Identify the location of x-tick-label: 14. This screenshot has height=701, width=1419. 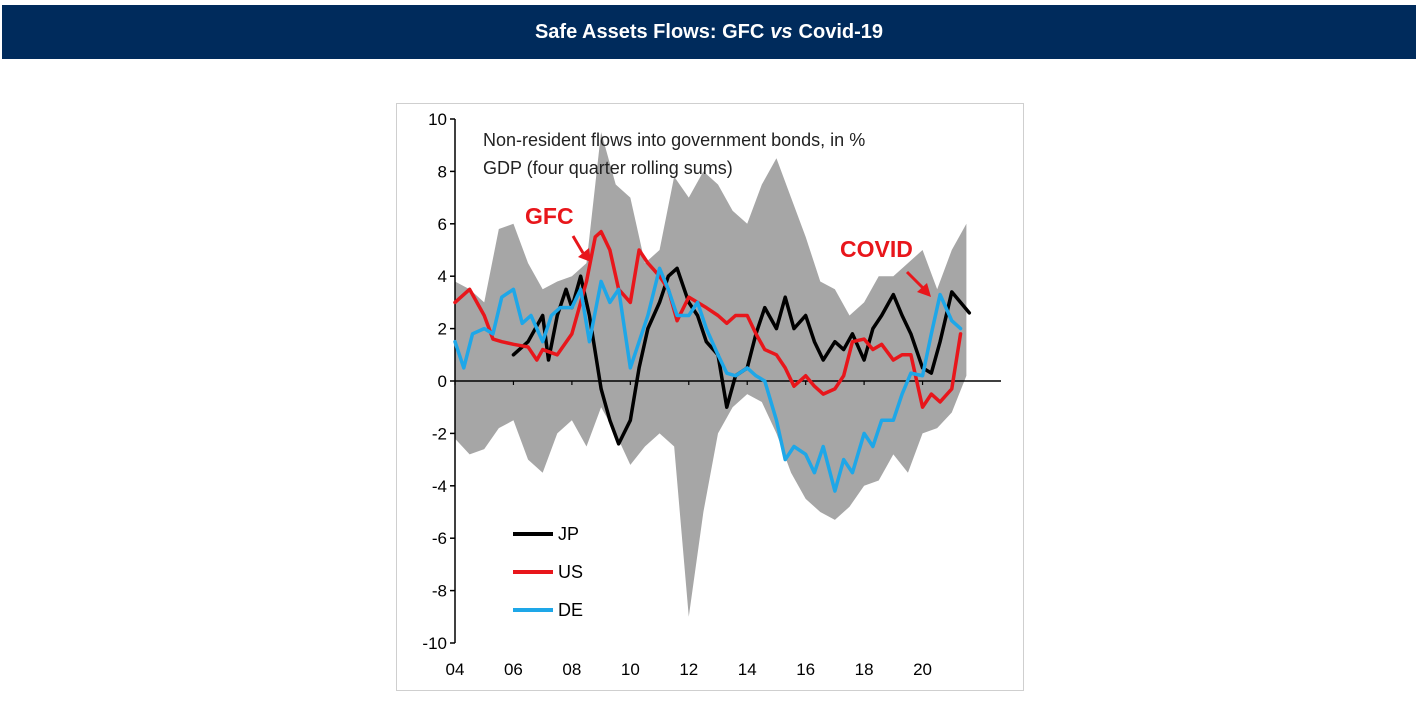
(747, 669).